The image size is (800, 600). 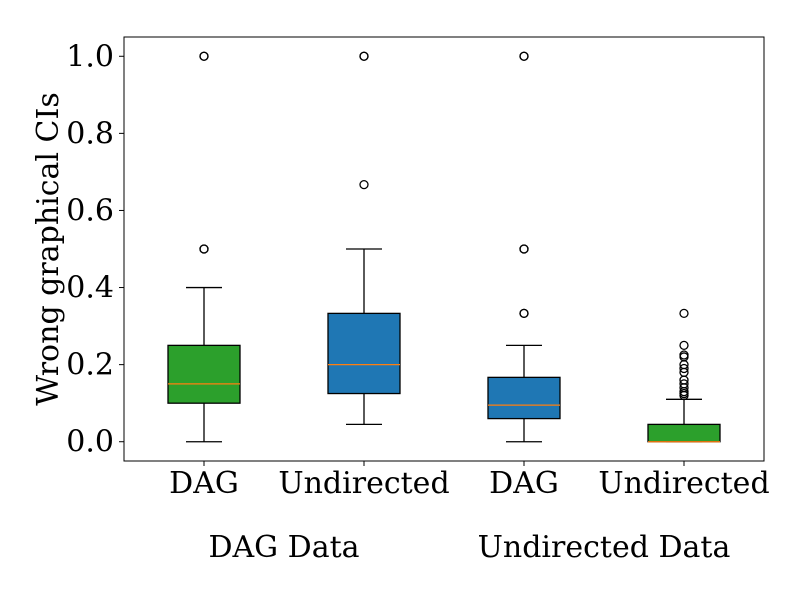 I want to click on y-tick-label: 0.0, so click(x=90, y=442).